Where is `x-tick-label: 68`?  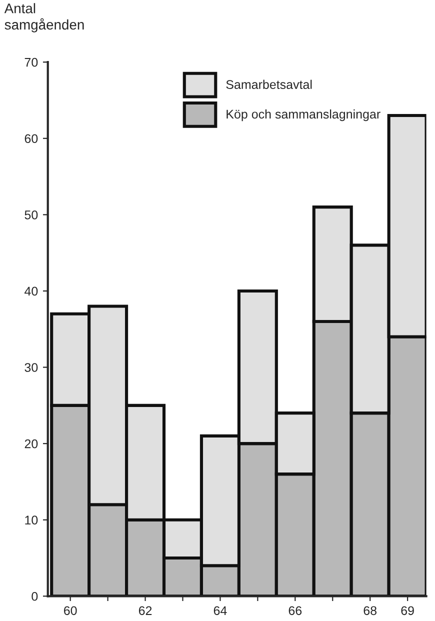 x-tick-label: 68 is located at coordinates (370, 611).